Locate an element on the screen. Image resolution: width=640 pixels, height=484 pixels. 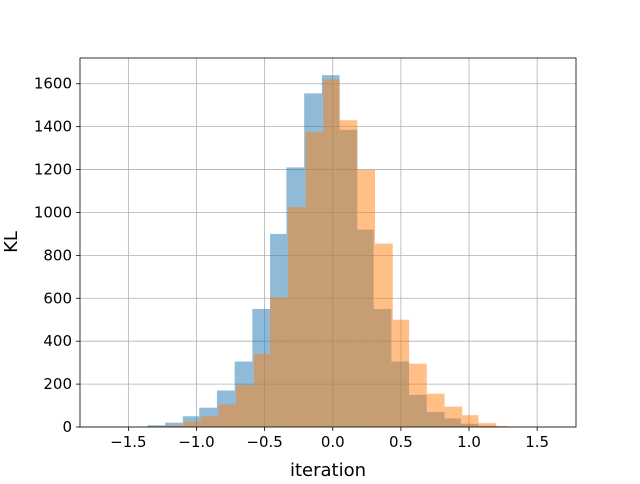
y-tick-label: 600 is located at coordinates (57, 298).